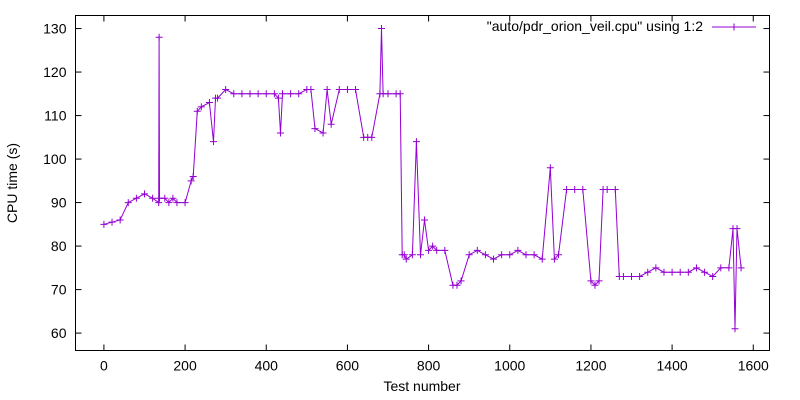 This screenshot has width=800, height=400. Describe the element at coordinates (185, 366) in the screenshot. I see `x-tick-label: 200` at that location.